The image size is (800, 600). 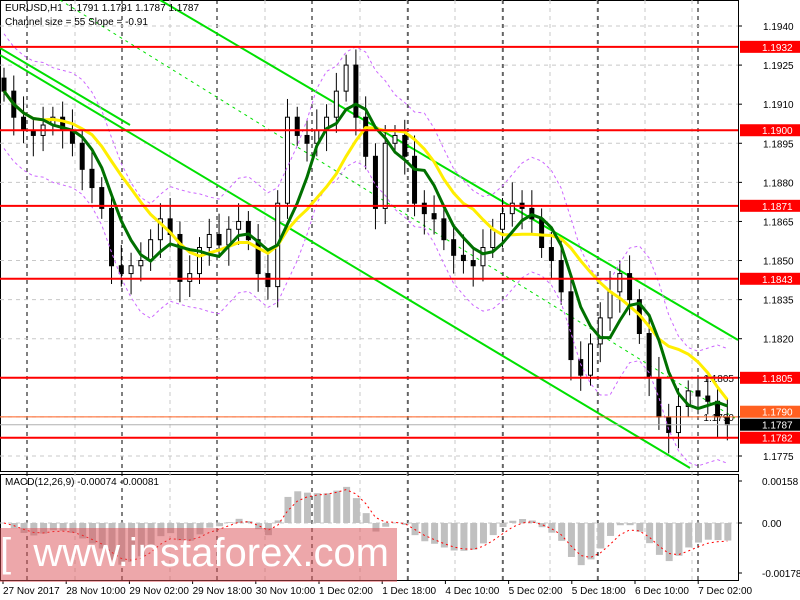 What do you see at coordinates (778, 222) in the screenshot?
I see `y-tick-label: 1.1865` at bounding box center [778, 222].